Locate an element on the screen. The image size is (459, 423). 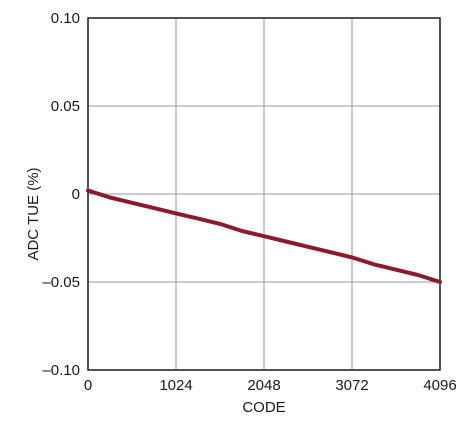
x-tick-label: 1024 is located at coordinates (175, 385).